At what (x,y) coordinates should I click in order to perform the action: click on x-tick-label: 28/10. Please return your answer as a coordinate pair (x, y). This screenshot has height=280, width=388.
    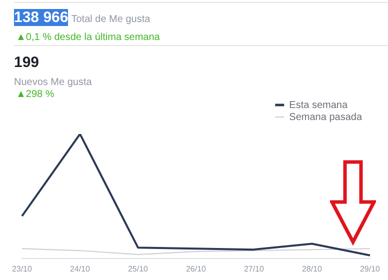
    Looking at the image, I should click on (312, 269).